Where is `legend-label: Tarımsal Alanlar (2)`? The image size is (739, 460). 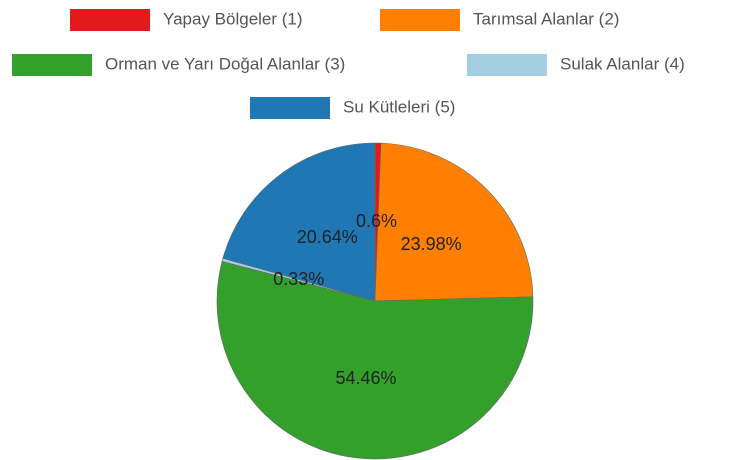 legend-label: Tarımsal Alanlar (2) is located at coordinates (546, 18).